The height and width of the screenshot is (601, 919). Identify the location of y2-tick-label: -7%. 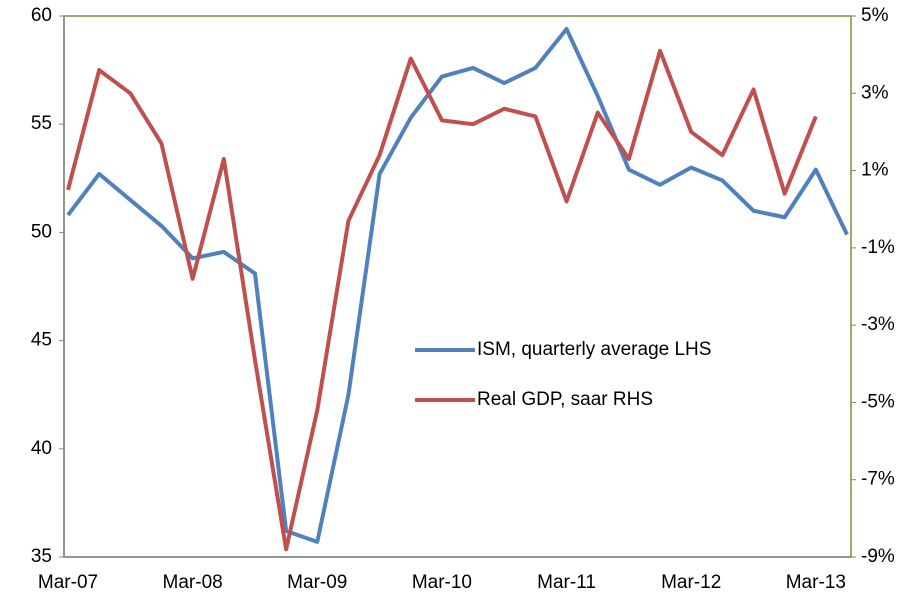
(878, 479).